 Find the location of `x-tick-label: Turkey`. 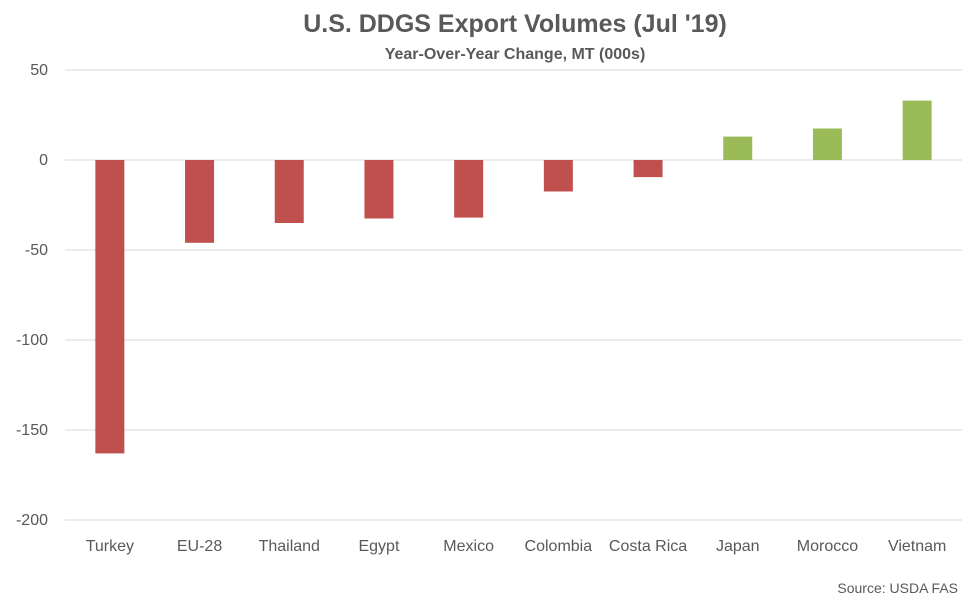

x-tick-label: Turkey is located at coordinates (110, 546).